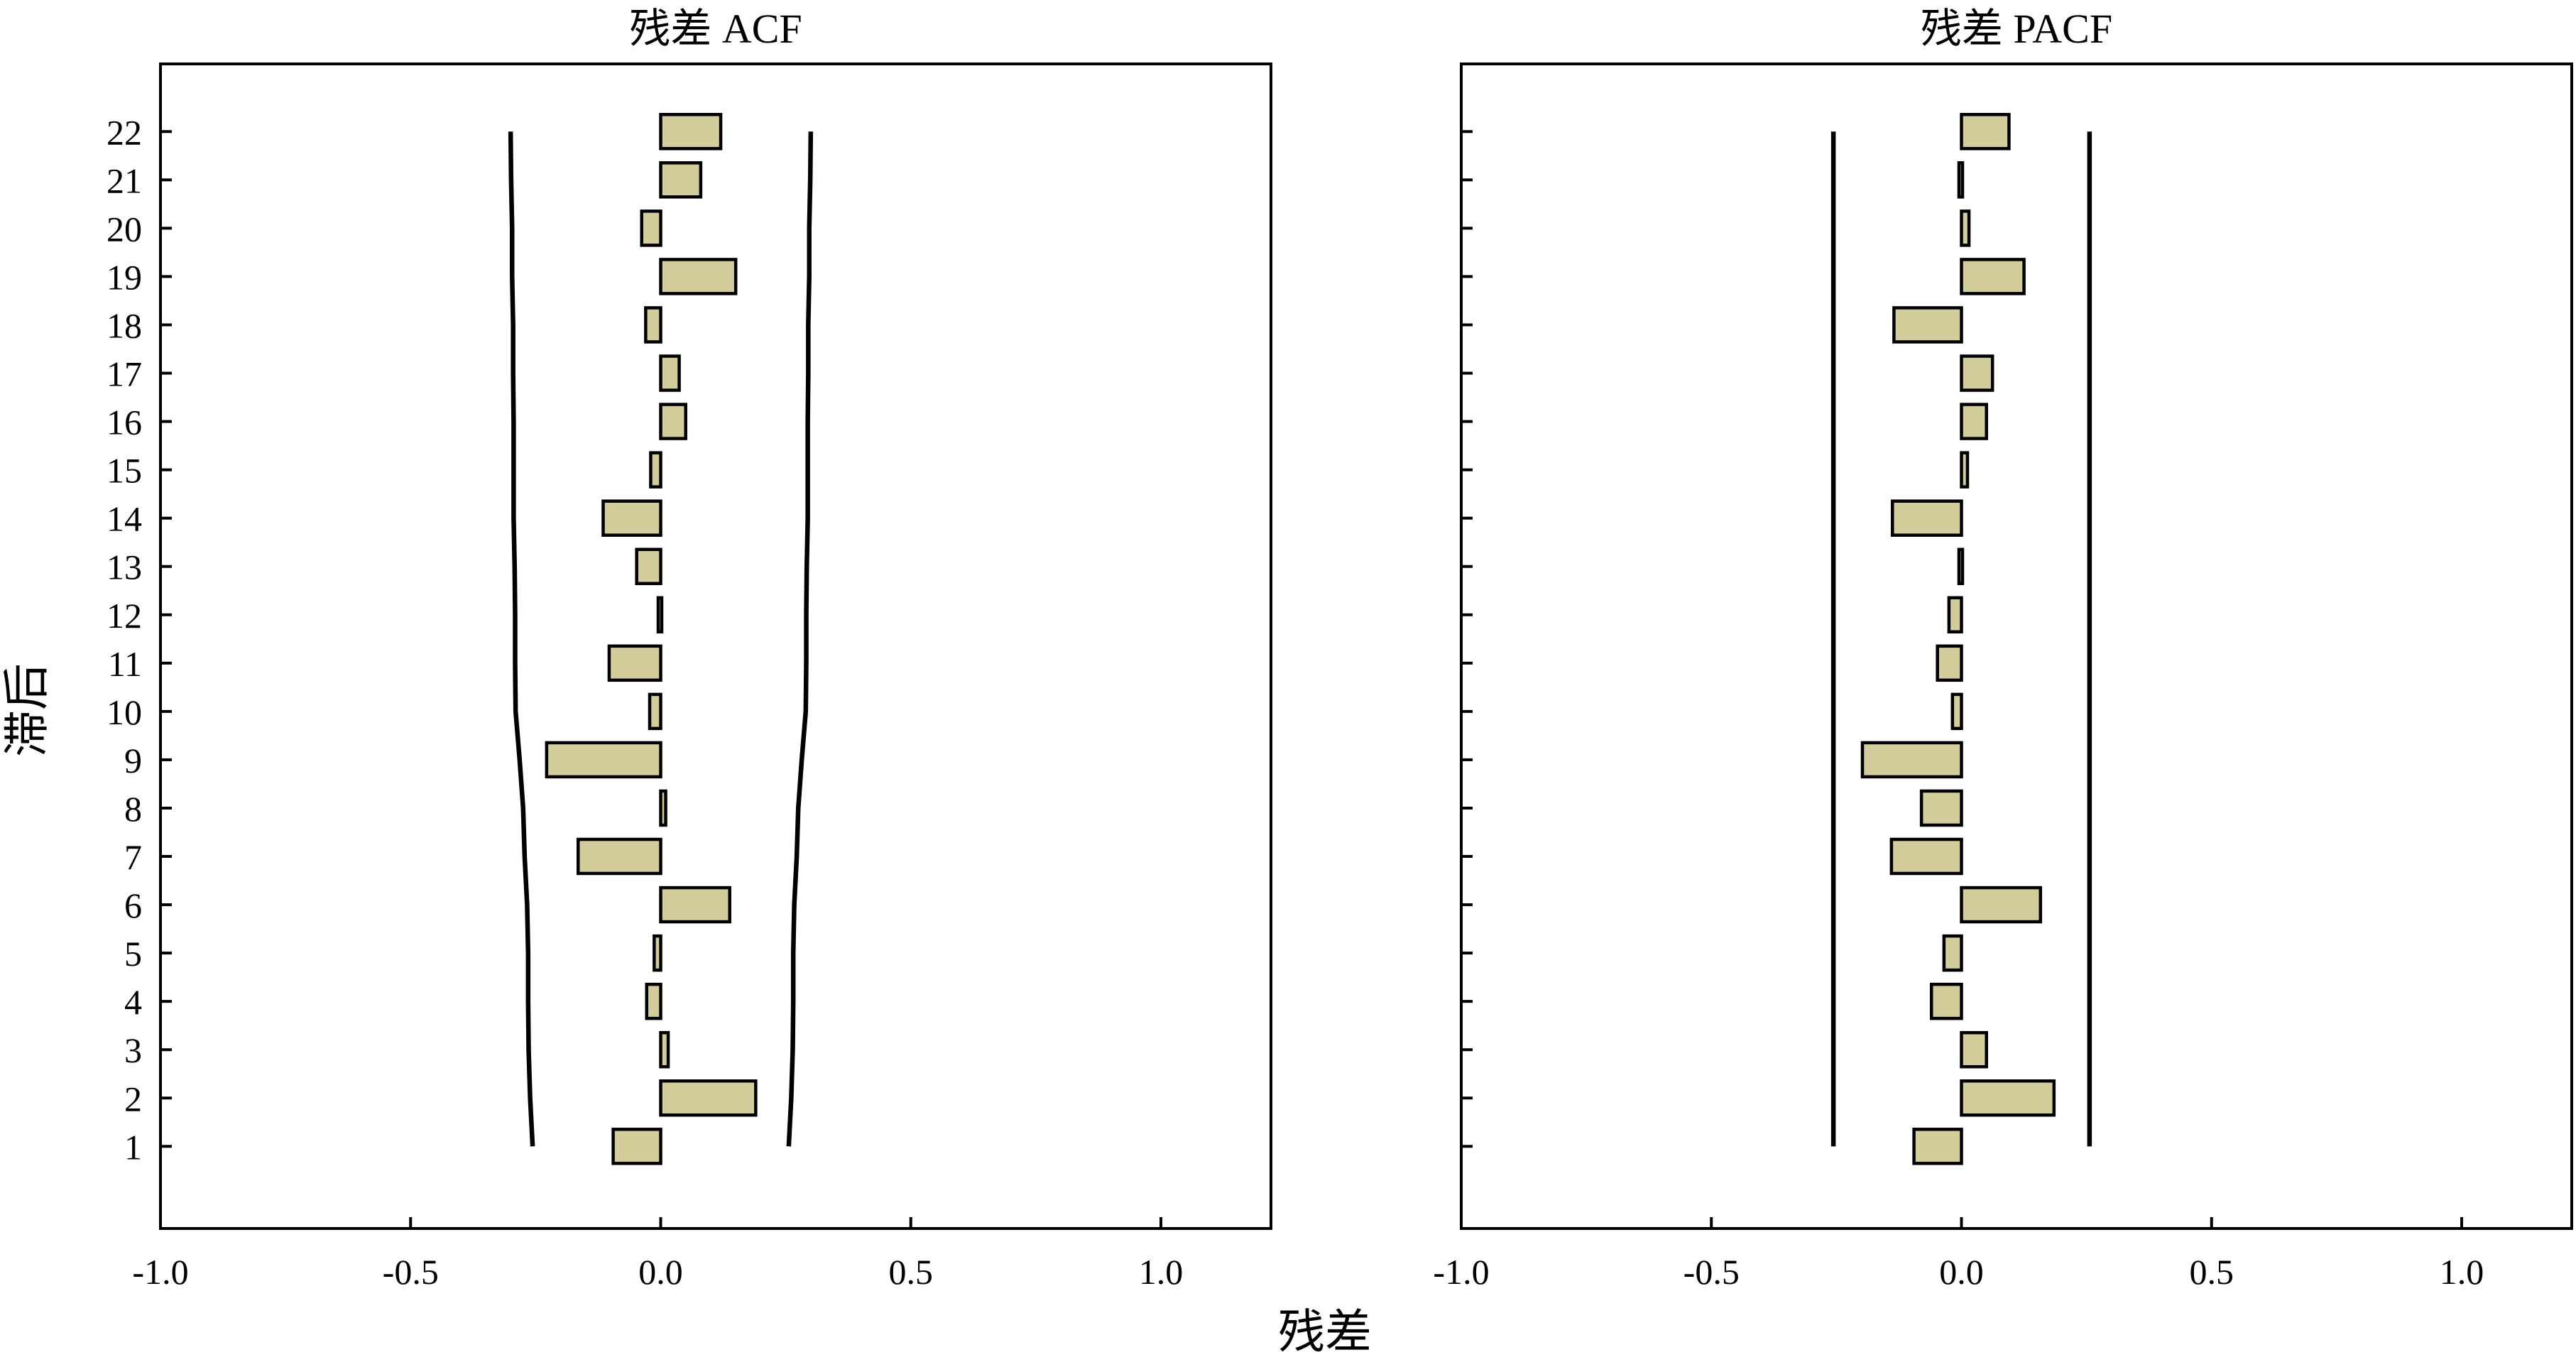 This screenshot has height=1362, width=2576. I want to click on acf-ytick-label: 20, so click(124, 229).